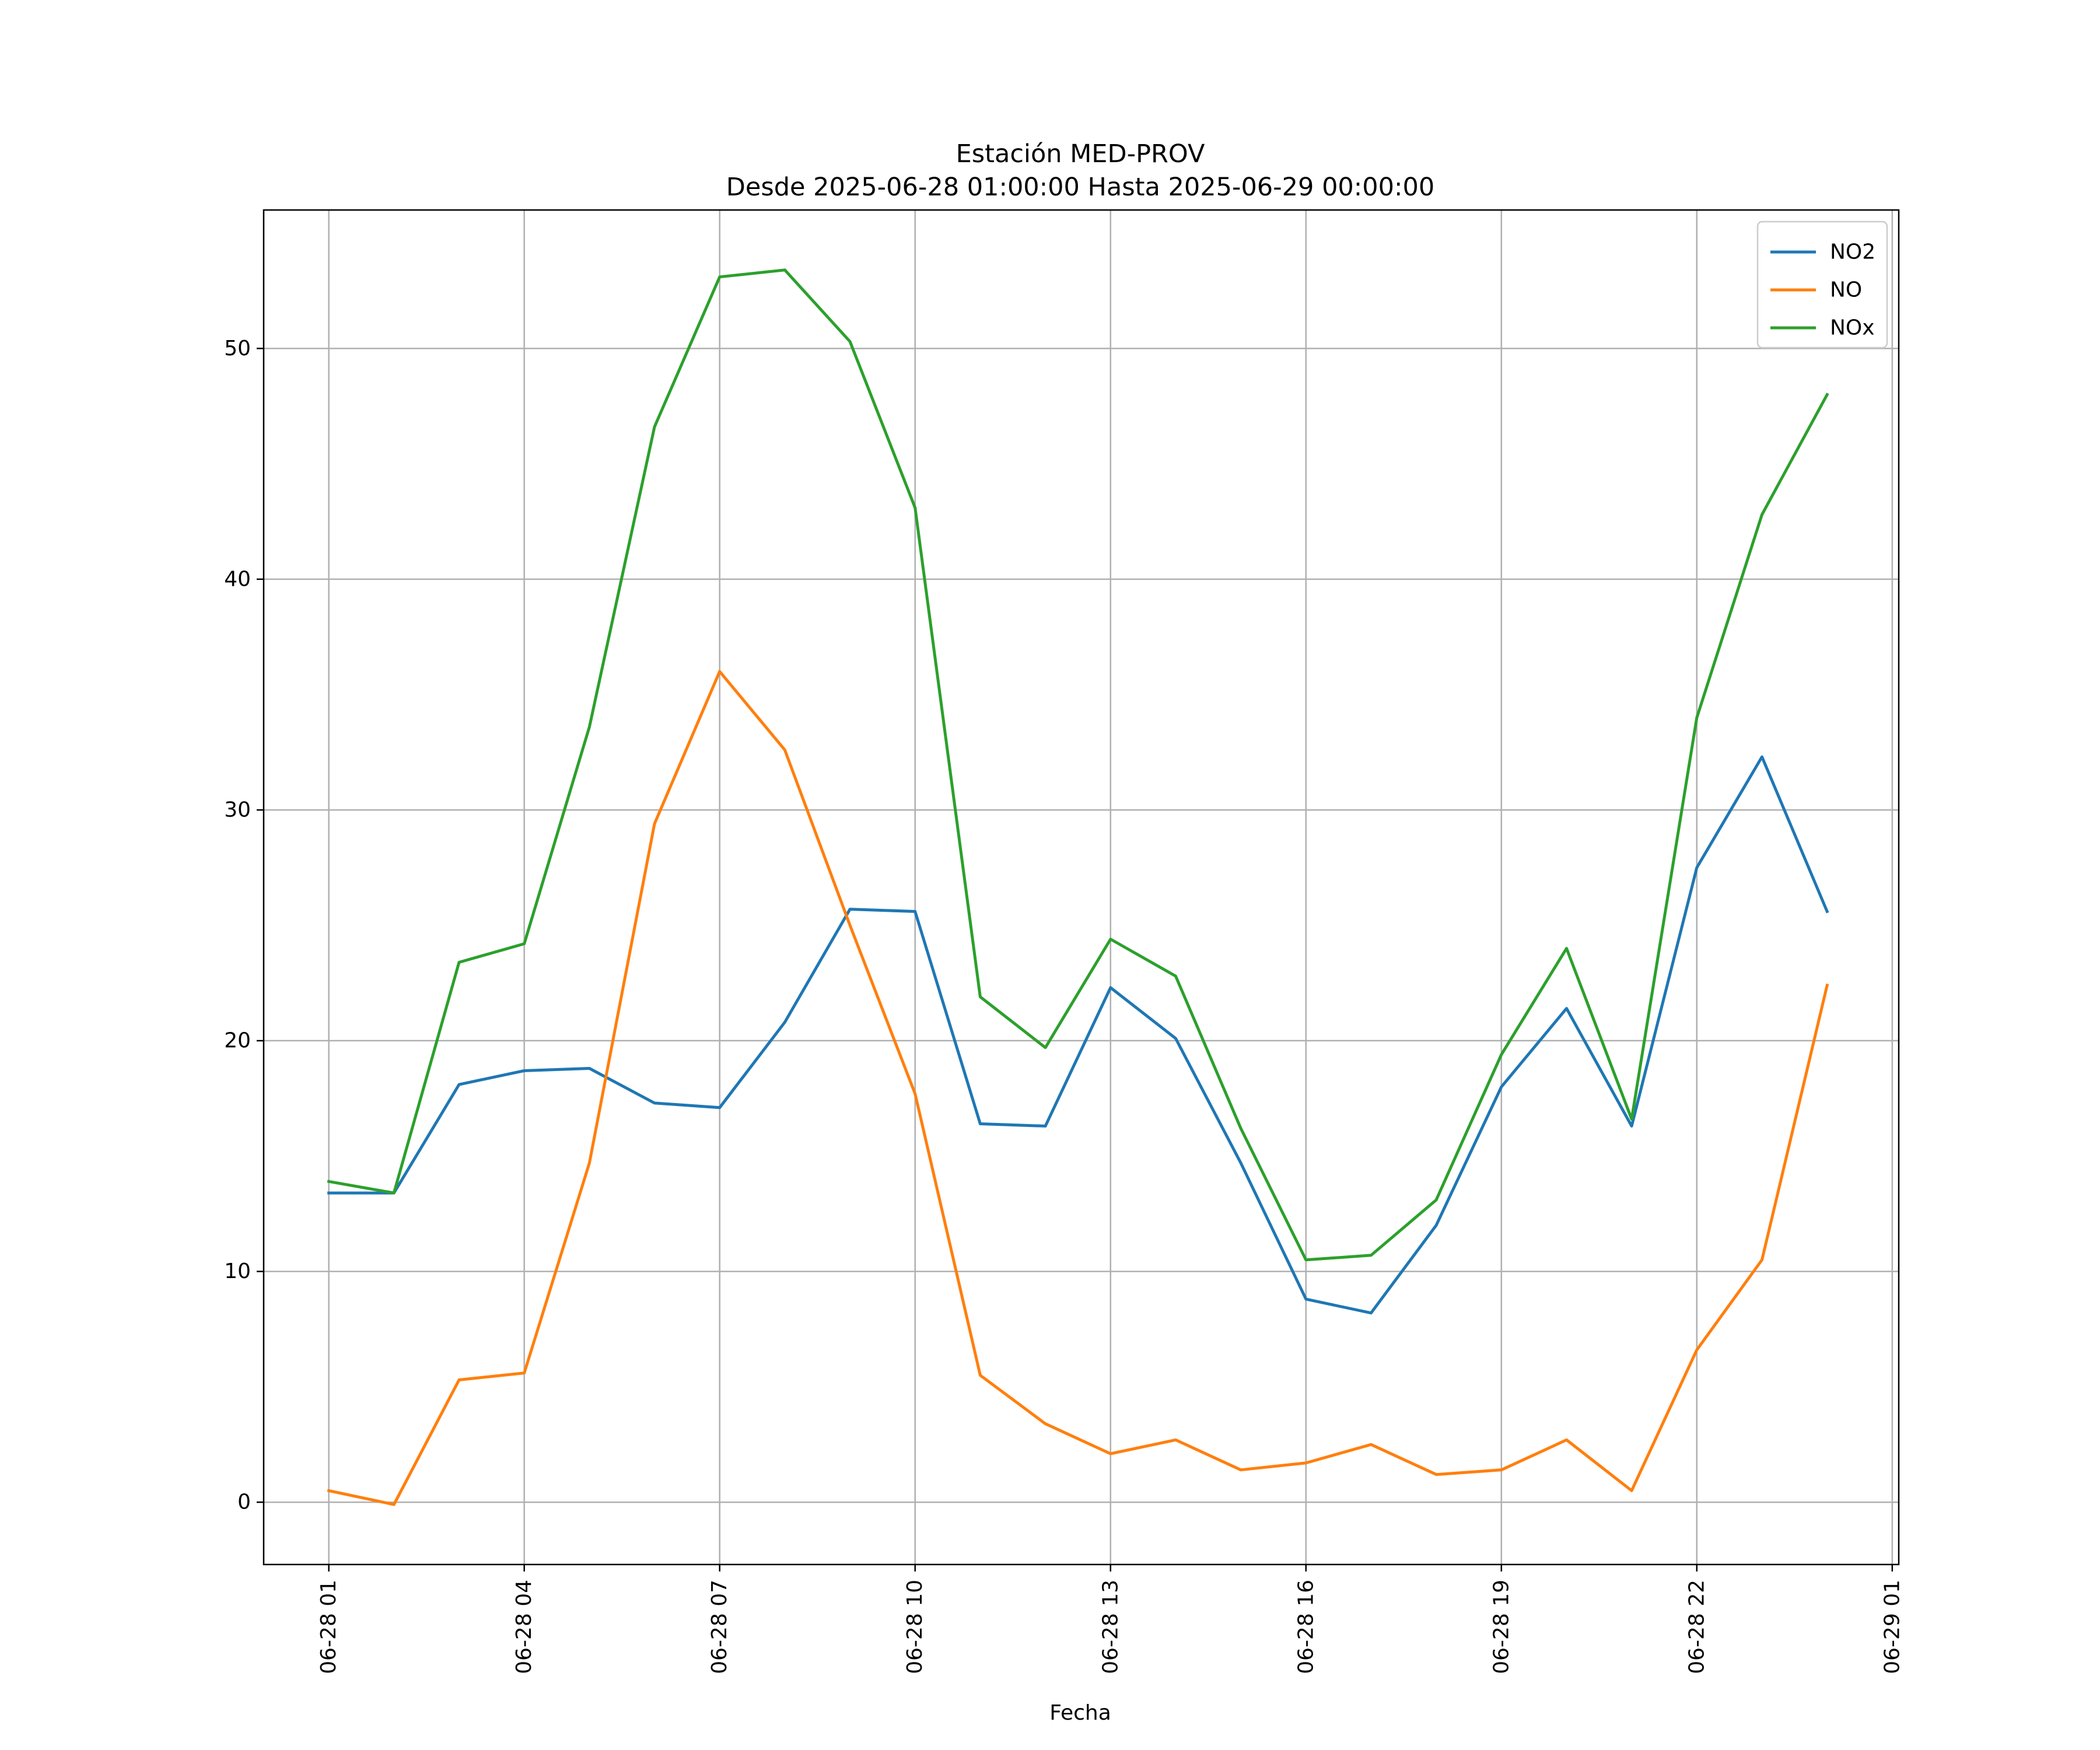 This screenshot has height=1750, width=2100. I want to click on x-tick-label: 06-28 16, so click(1306, 1627).